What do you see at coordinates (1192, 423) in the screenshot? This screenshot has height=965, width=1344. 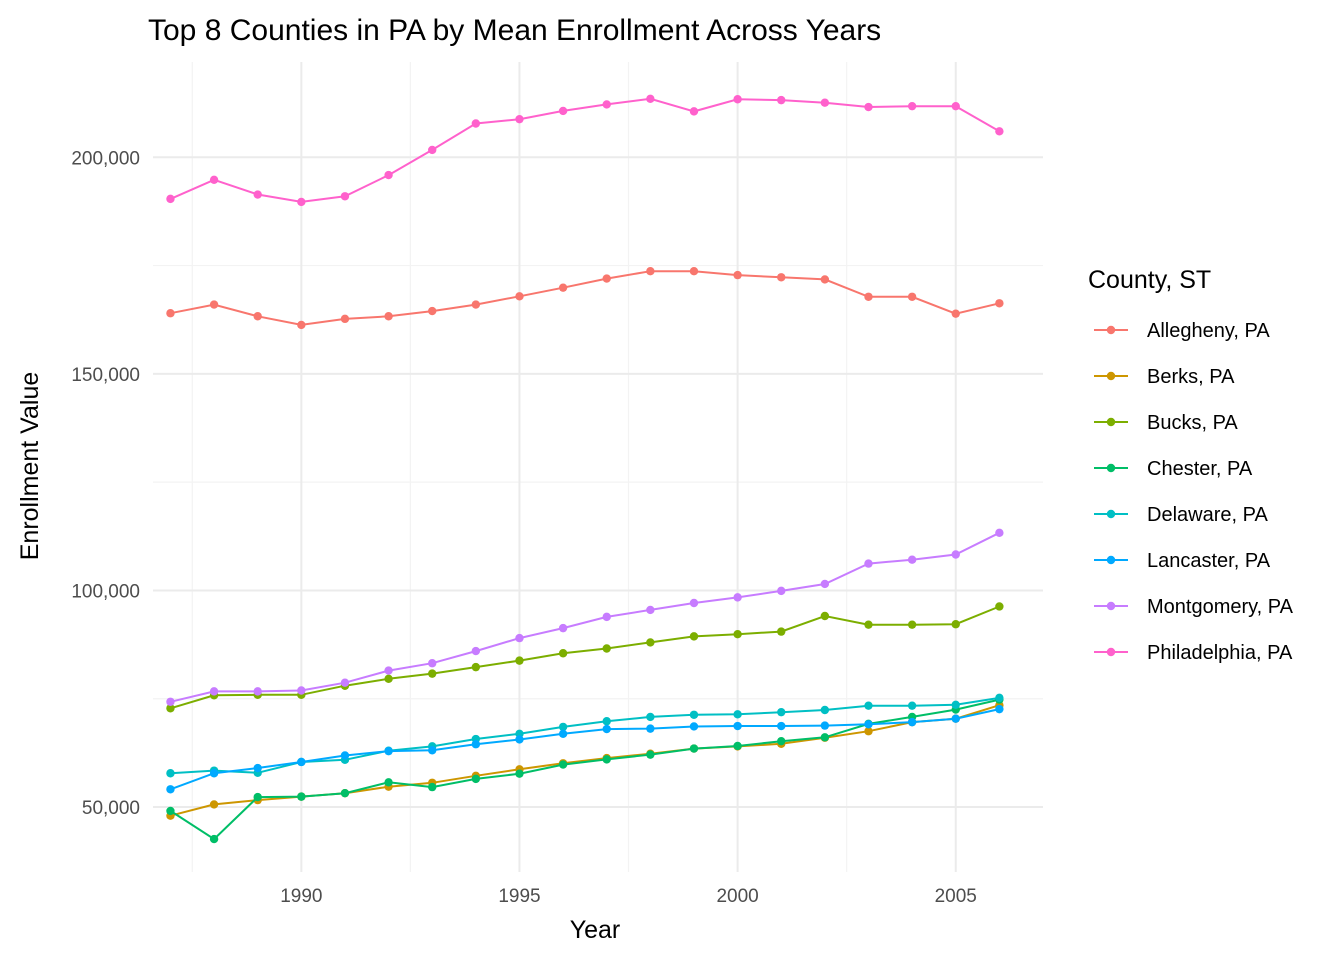 I see `legend-label: Bucks, PA` at bounding box center [1192, 423].